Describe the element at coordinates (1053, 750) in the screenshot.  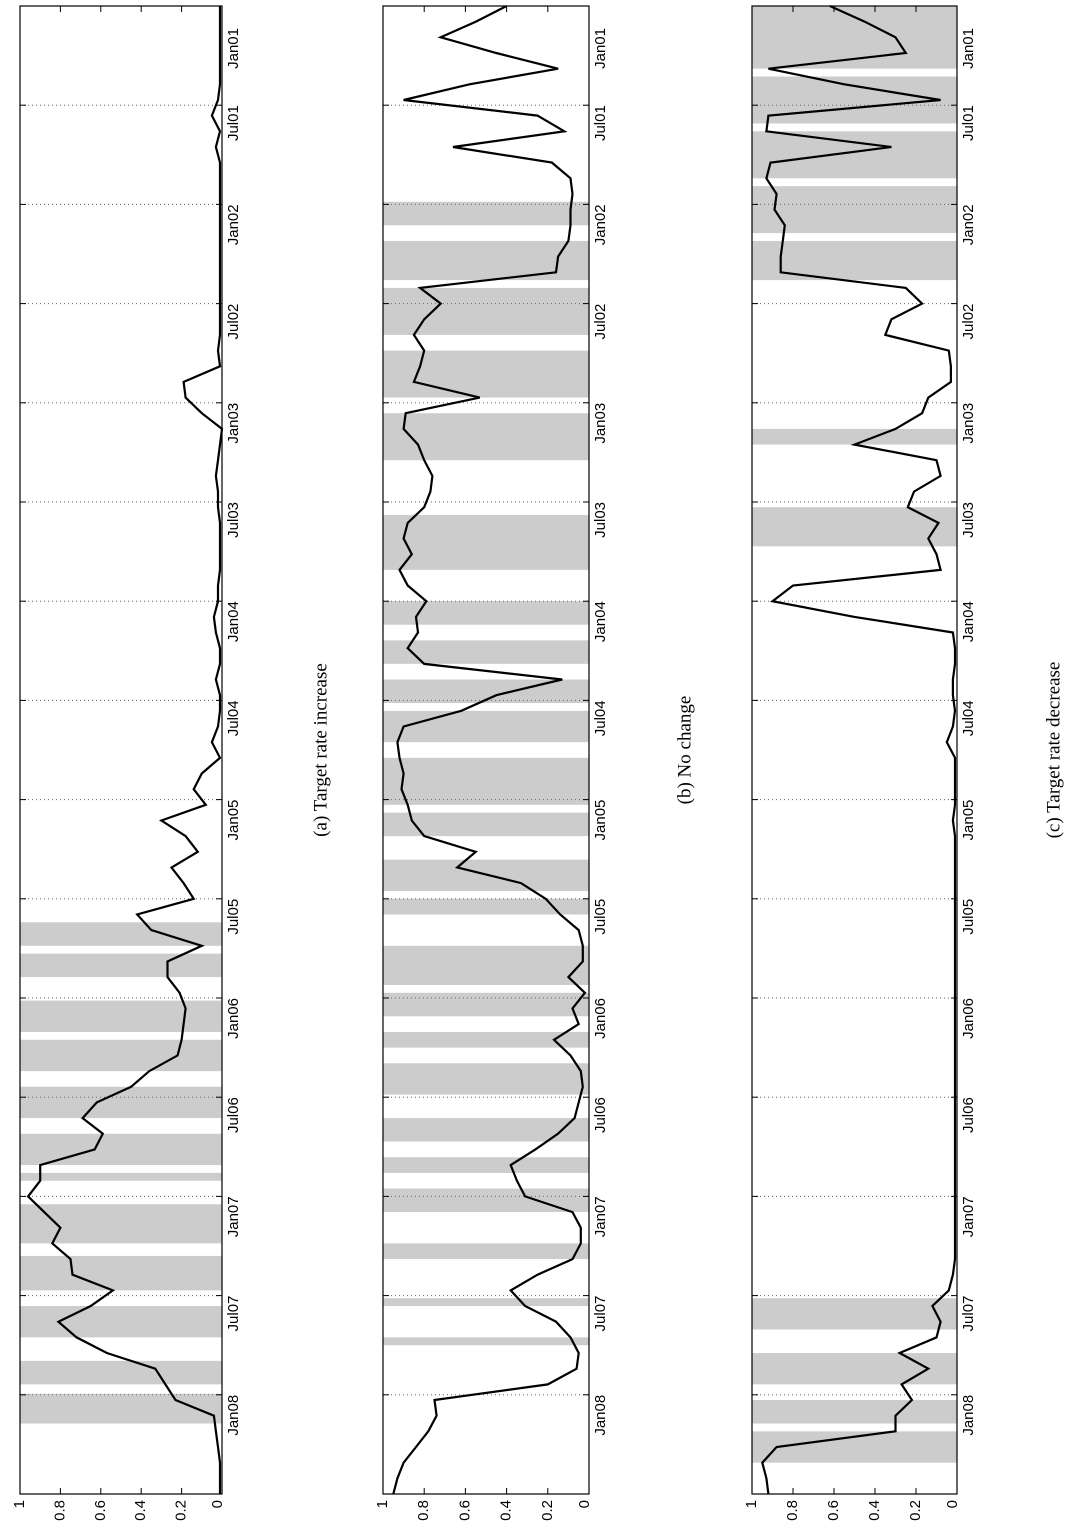
I see `panel-caption: (c) Target rate decrease` at that location.